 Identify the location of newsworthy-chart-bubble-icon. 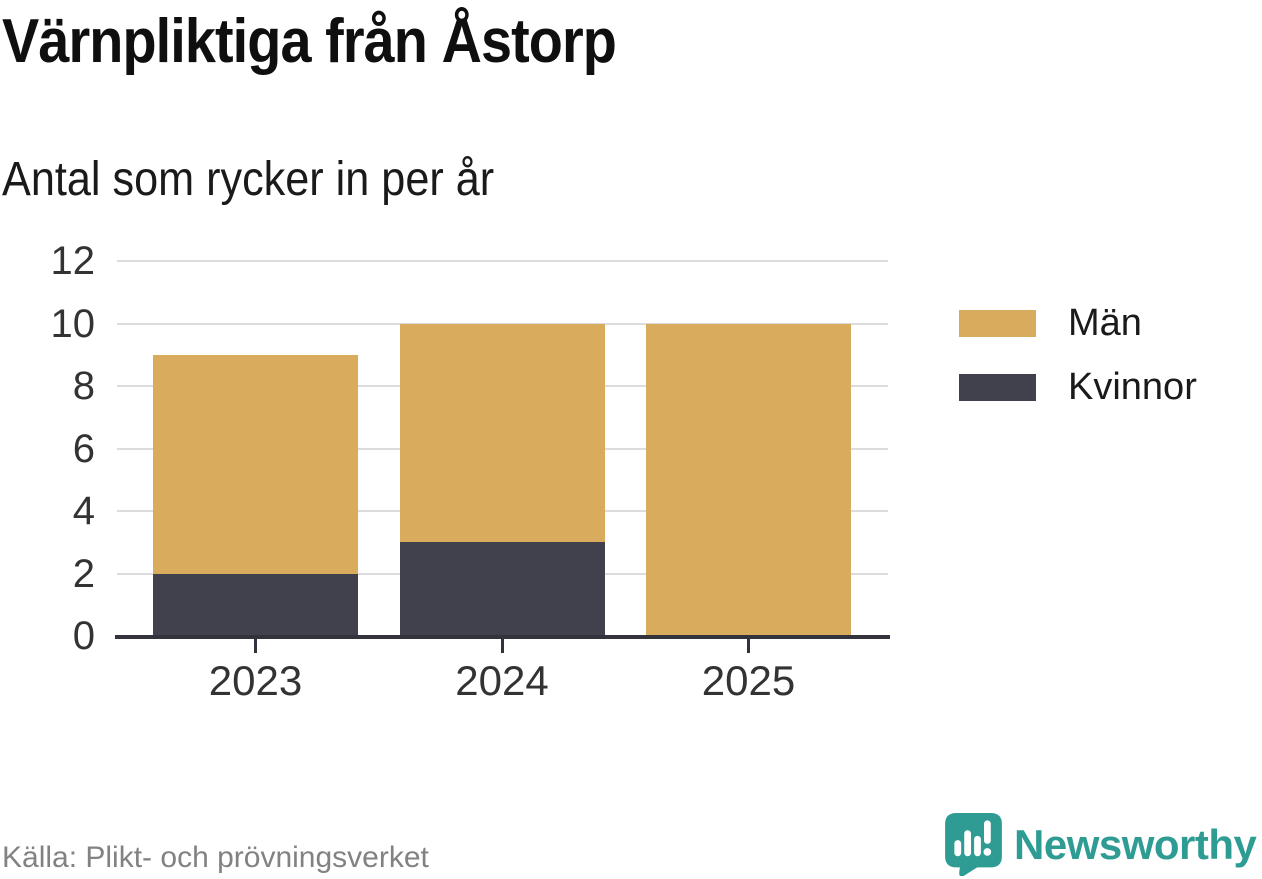
(973, 844).